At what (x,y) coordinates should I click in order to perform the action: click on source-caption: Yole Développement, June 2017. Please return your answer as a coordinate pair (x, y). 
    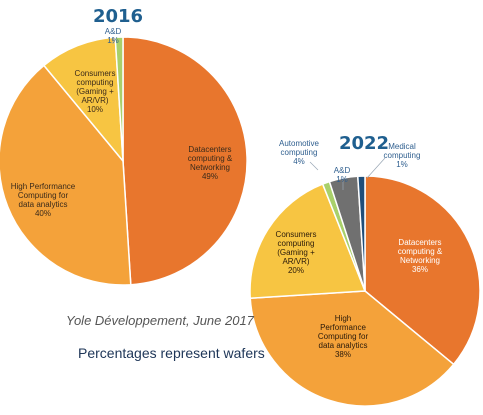
    Looking at the image, I should click on (160, 320).